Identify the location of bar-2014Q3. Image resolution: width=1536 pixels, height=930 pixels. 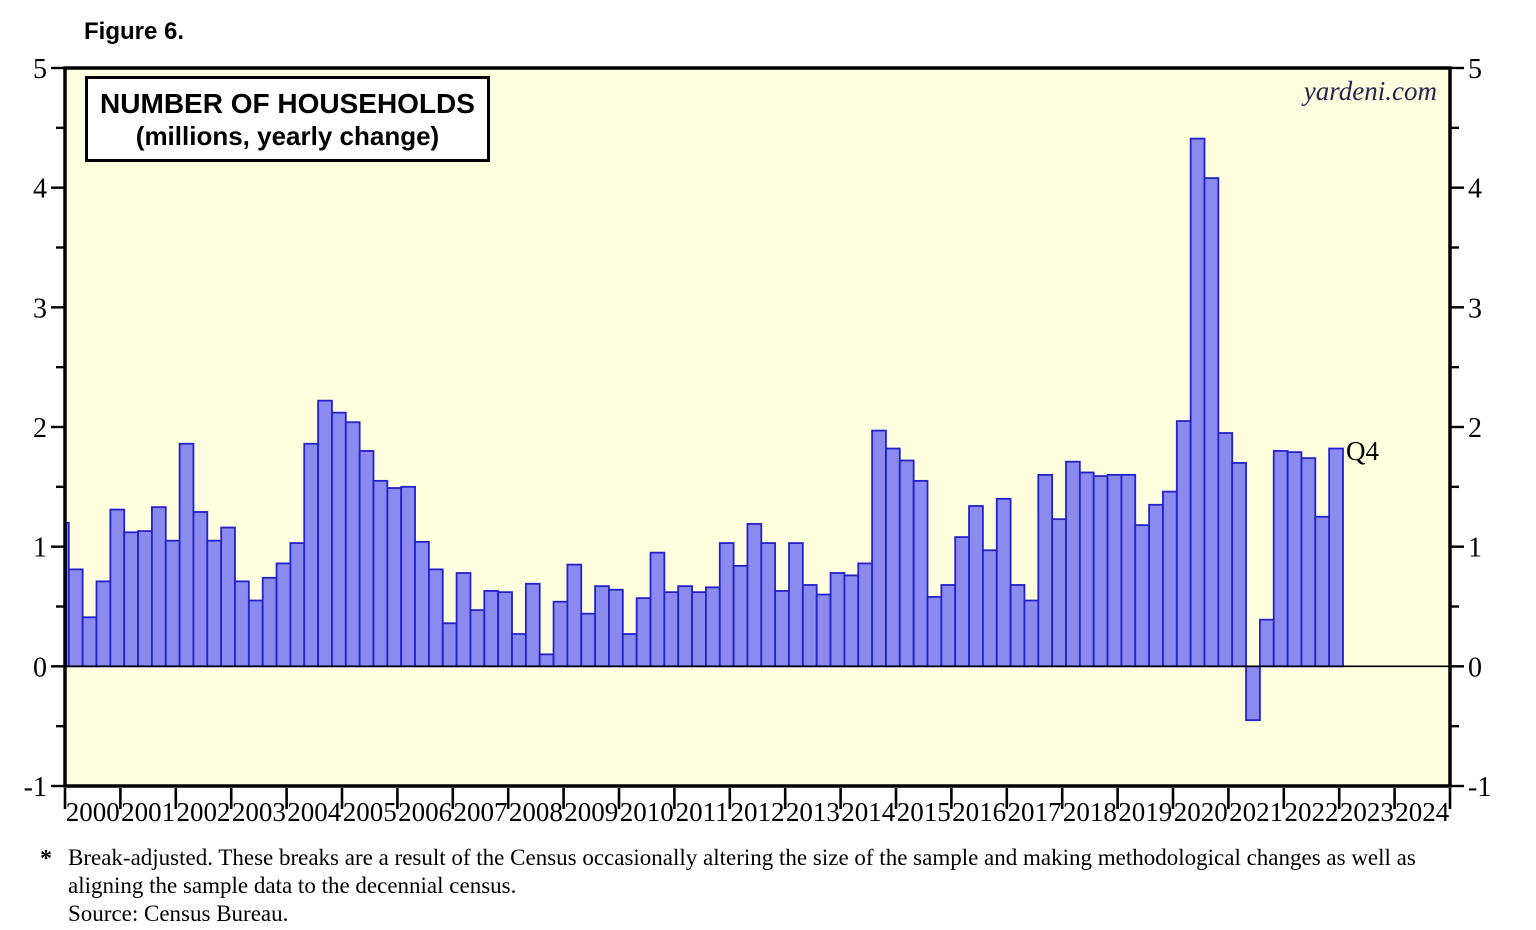
(879, 548).